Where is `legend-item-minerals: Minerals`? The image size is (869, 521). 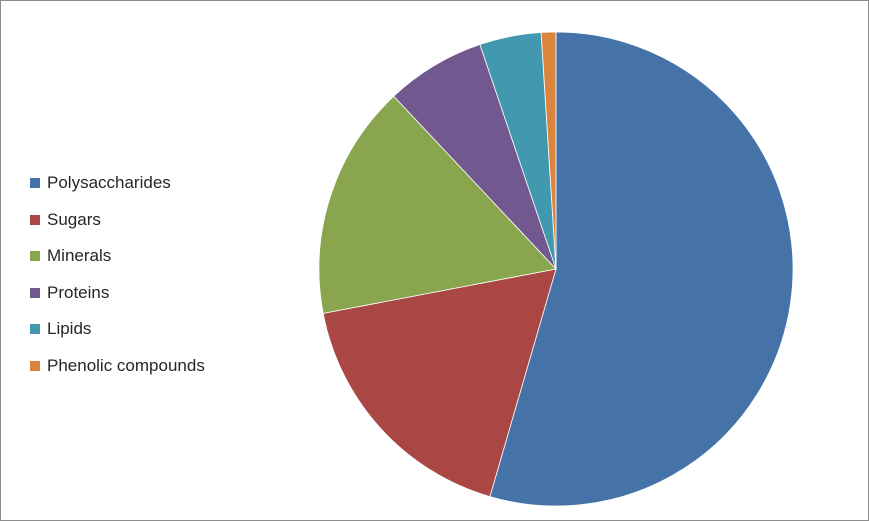 legend-item-minerals: Minerals is located at coordinates (117, 256).